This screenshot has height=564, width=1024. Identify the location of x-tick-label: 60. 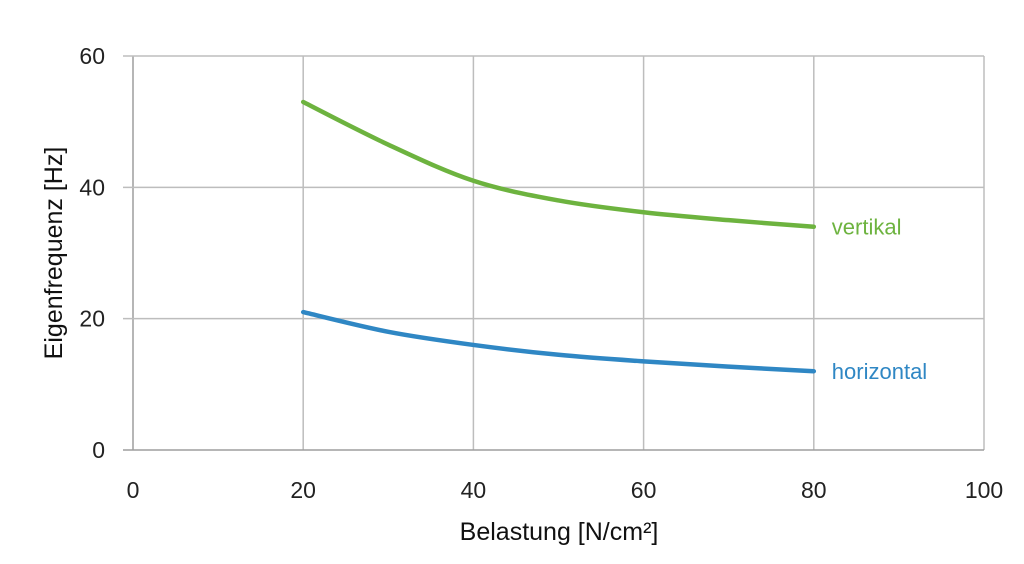
(644, 490).